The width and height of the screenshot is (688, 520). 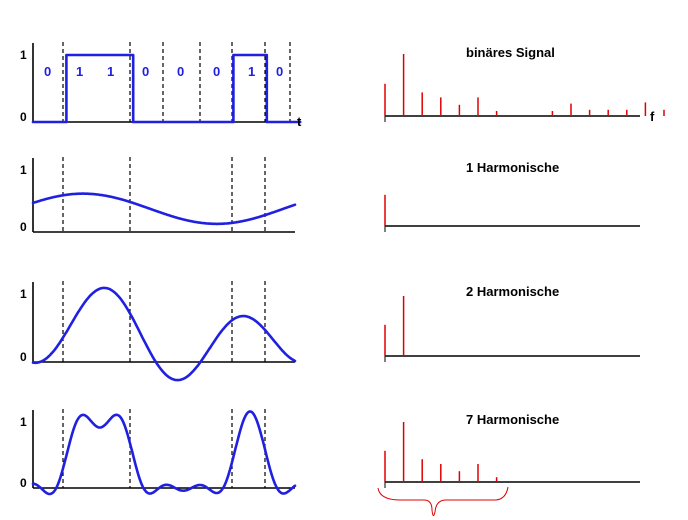 What do you see at coordinates (166, 88) in the screenshot?
I see `waveform-binary` at bounding box center [166, 88].